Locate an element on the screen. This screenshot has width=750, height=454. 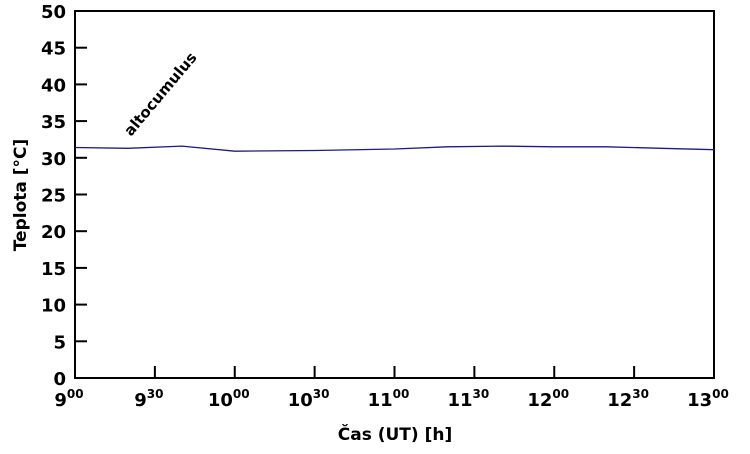
x-tick-label: 1200 is located at coordinates (548, 399).